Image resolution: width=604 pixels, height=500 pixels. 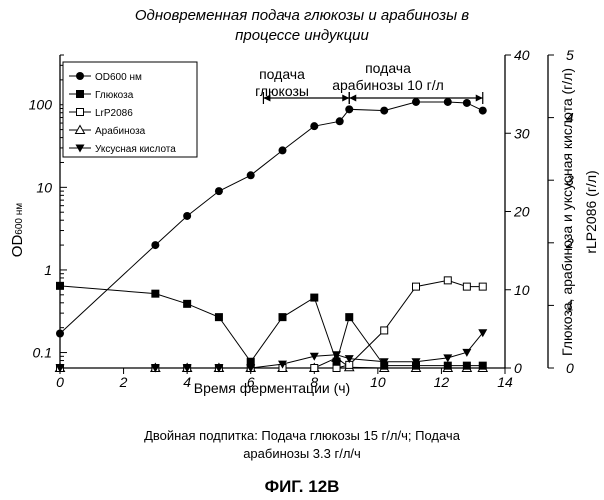 What do you see at coordinates (314, 382) in the screenshot?
I see `x-tick-label: 8` at bounding box center [314, 382].